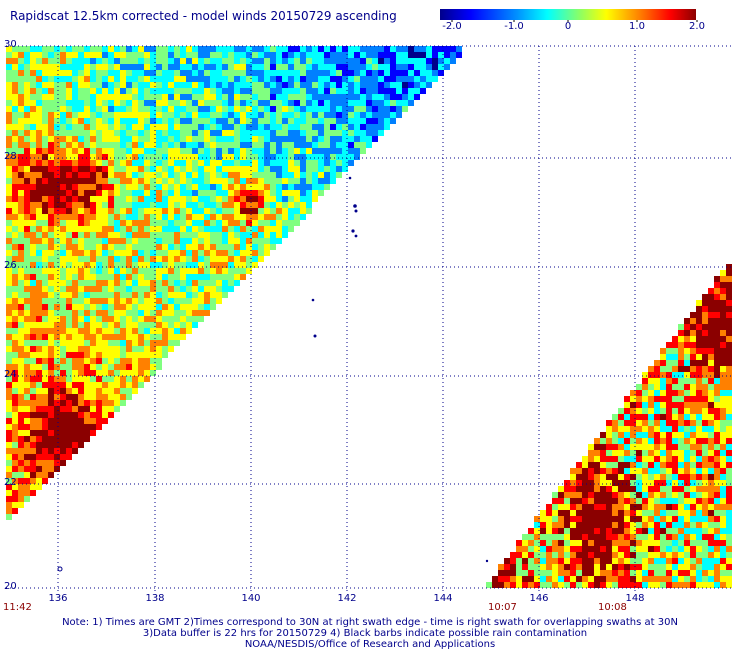 The width and height of the screenshot is (740, 650). Describe the element at coordinates (17, 607) in the screenshot. I see `swath-time-left: 11:42` at that location.